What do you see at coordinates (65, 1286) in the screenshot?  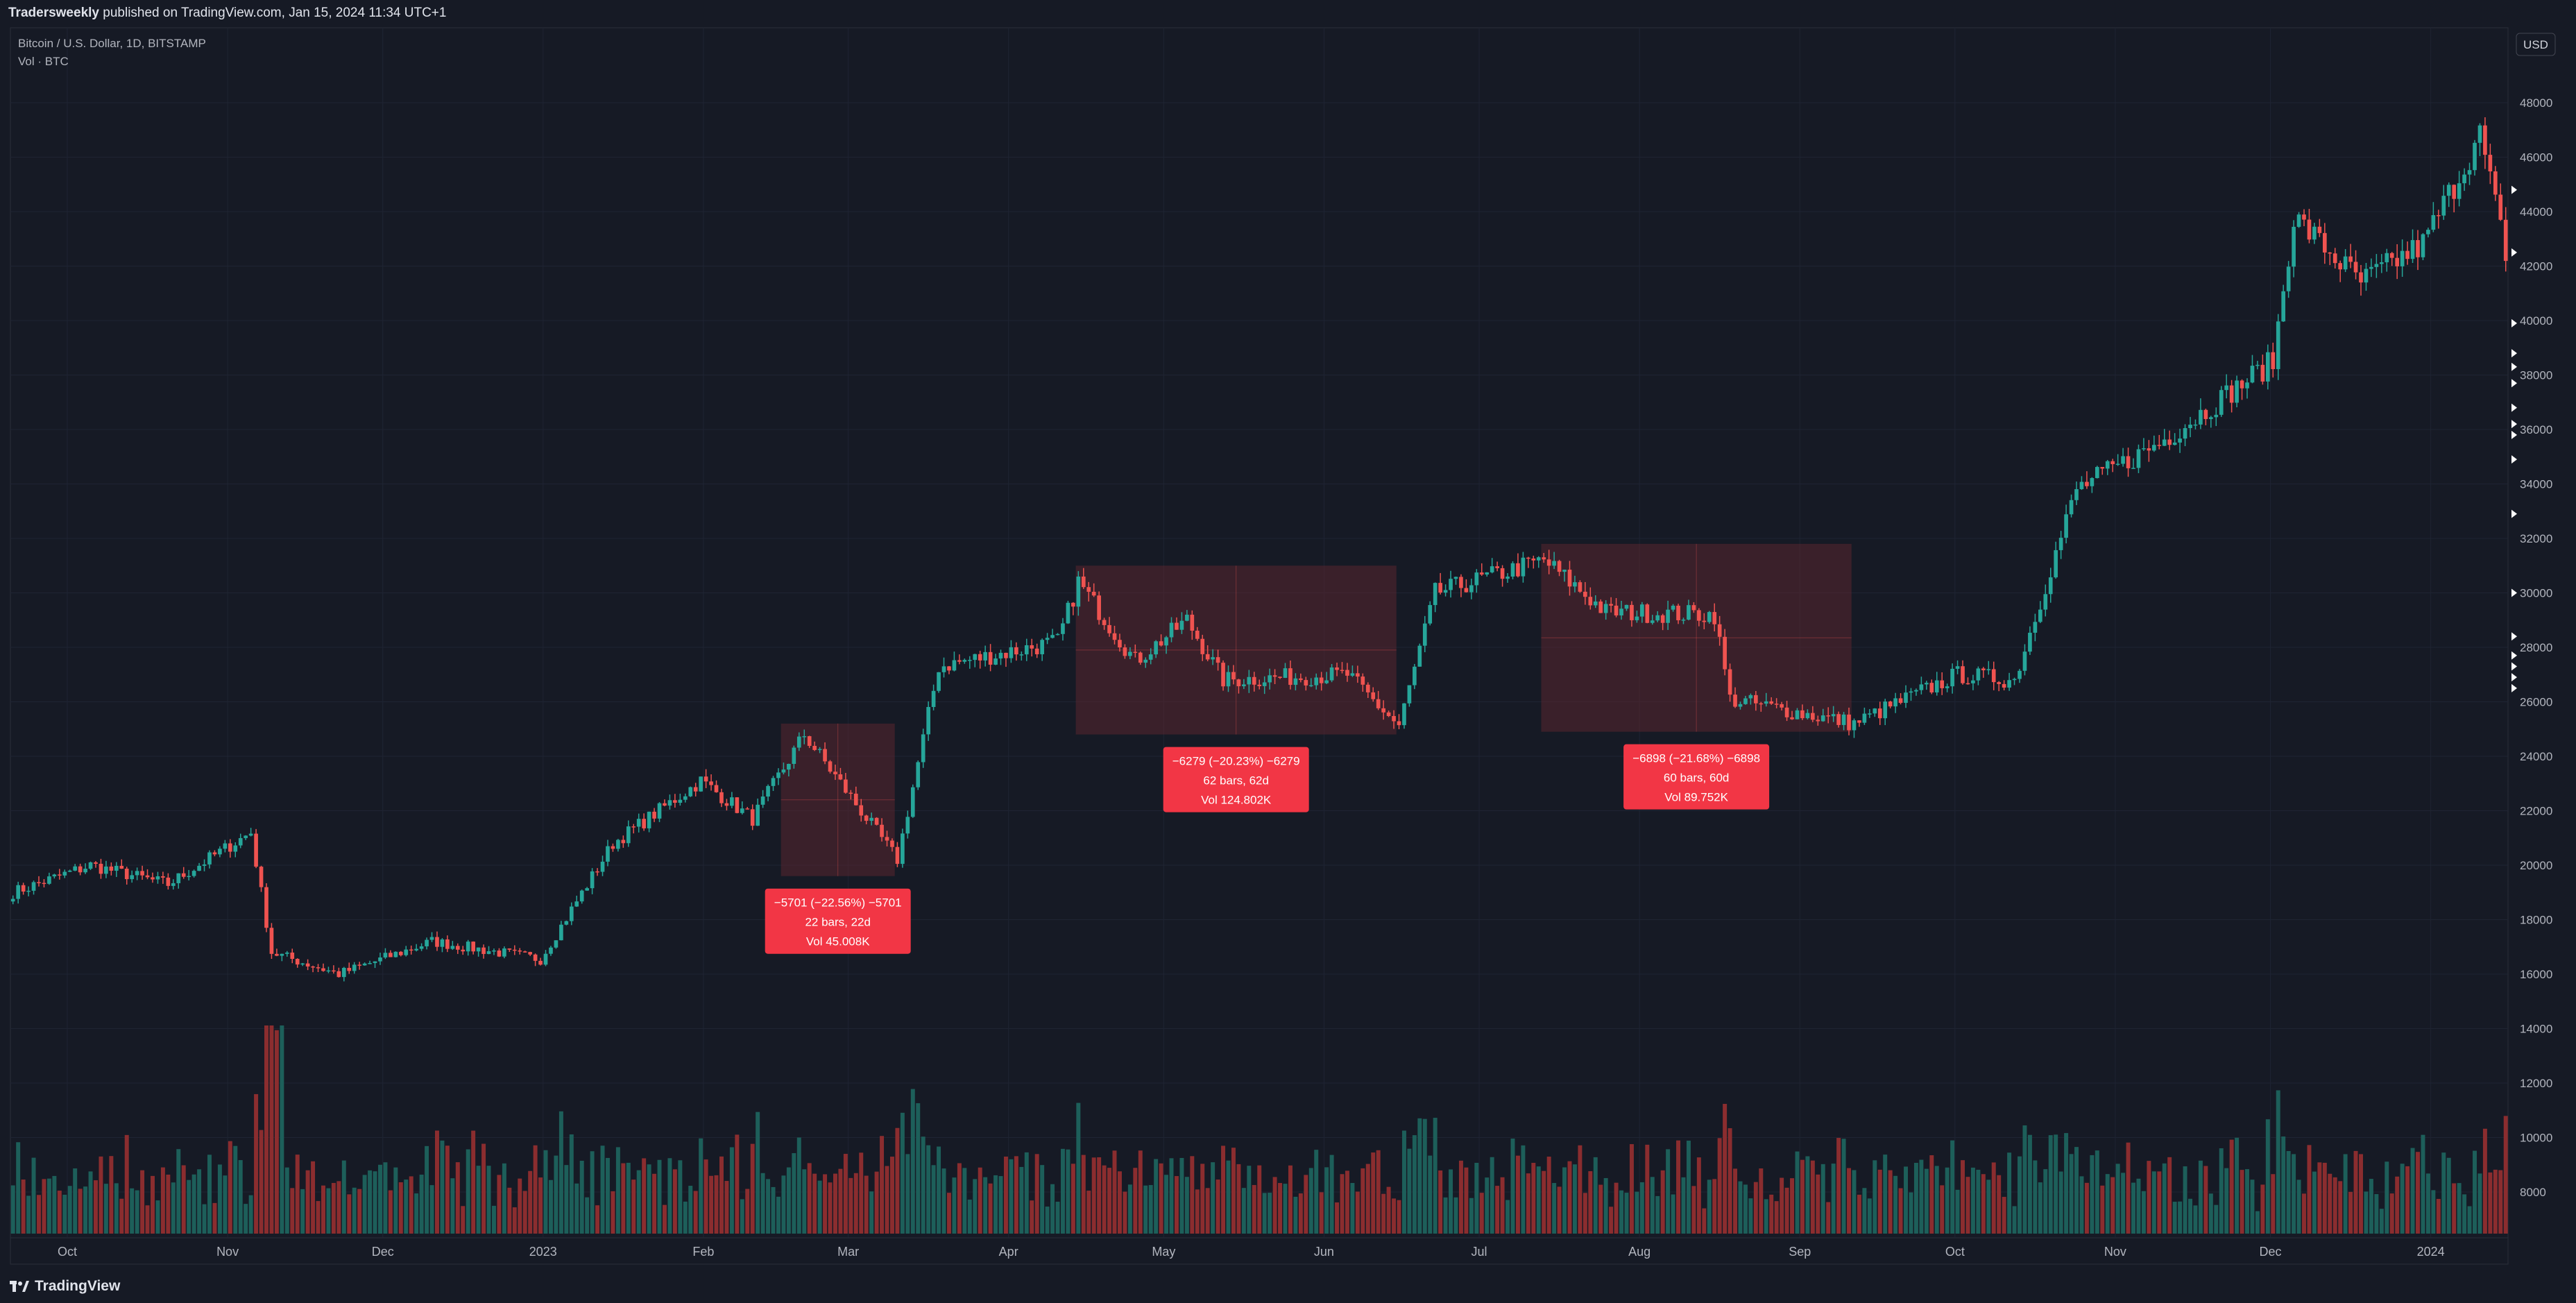 I see `tradingview-brand: TradingView` at bounding box center [65, 1286].